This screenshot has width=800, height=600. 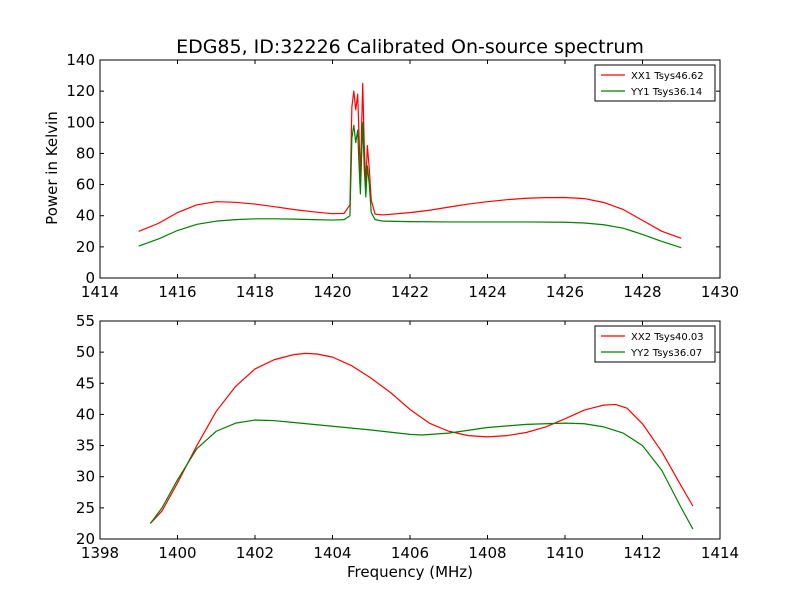 What do you see at coordinates (100, 553) in the screenshot?
I see `x-tick-label: 1398` at bounding box center [100, 553].